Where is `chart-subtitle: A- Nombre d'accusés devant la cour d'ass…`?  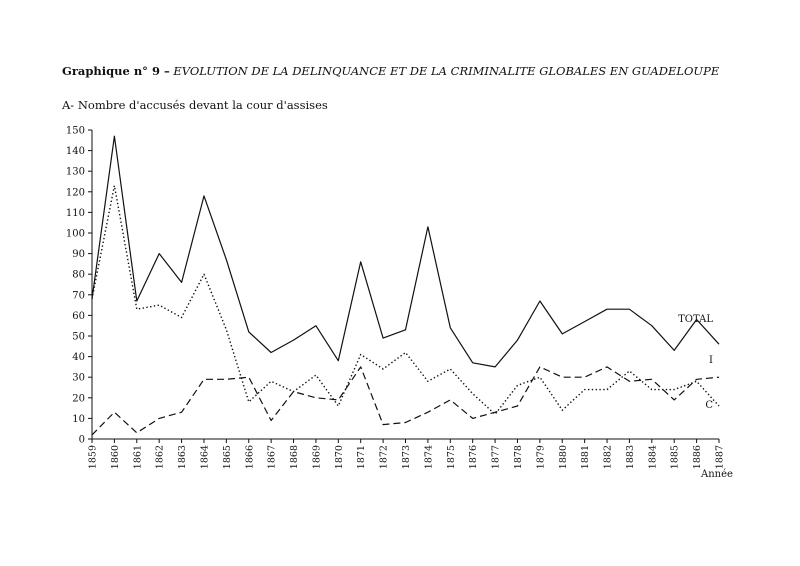
chart-subtitle: A- Nombre d'accusés devant la cour d'ass… is located at coordinates (195, 105).